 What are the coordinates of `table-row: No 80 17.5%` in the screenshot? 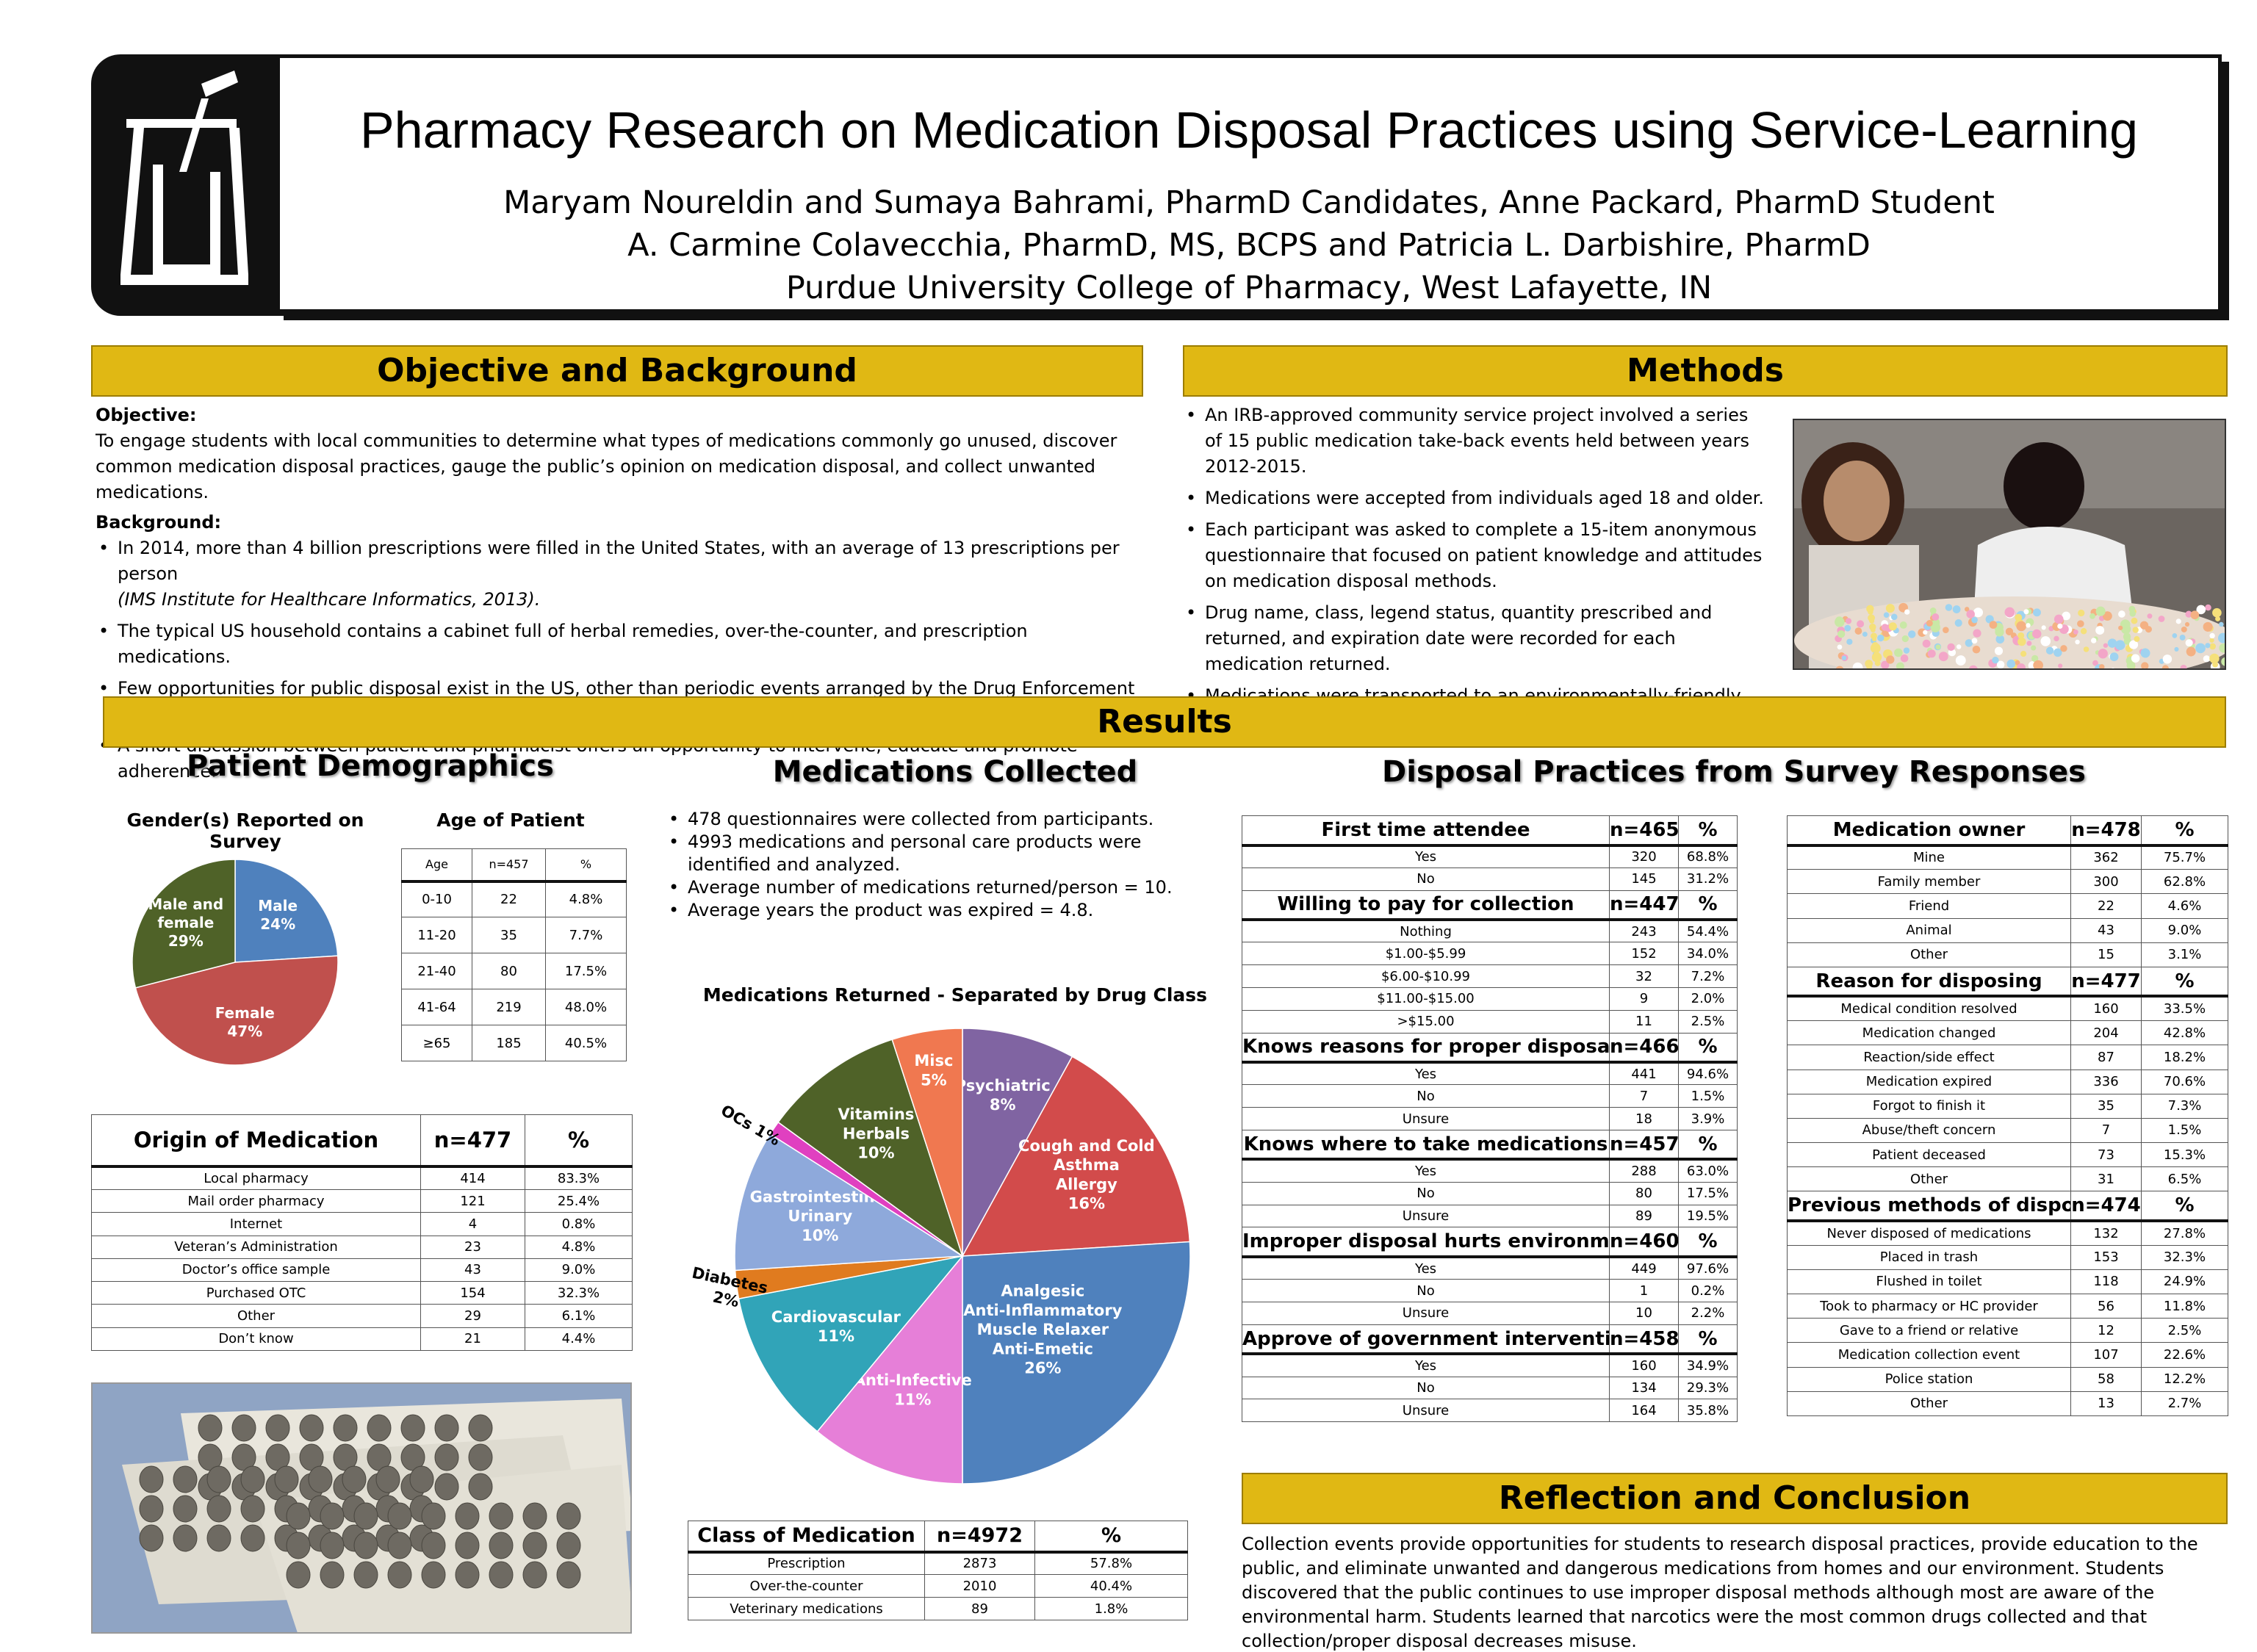 It's located at (1490, 1193).